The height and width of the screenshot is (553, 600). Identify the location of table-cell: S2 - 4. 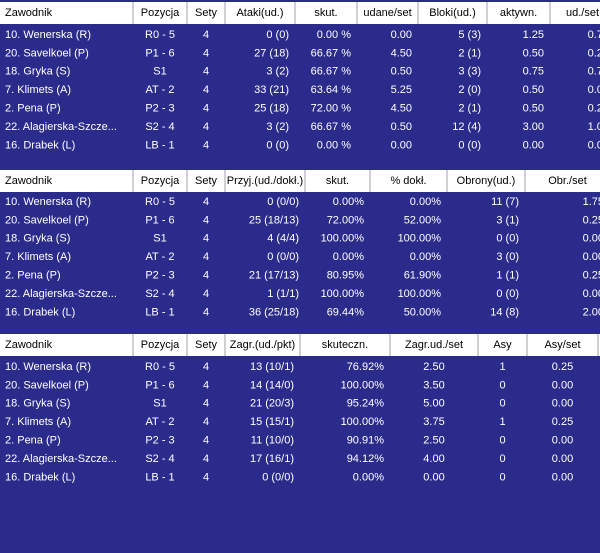
(159, 459).